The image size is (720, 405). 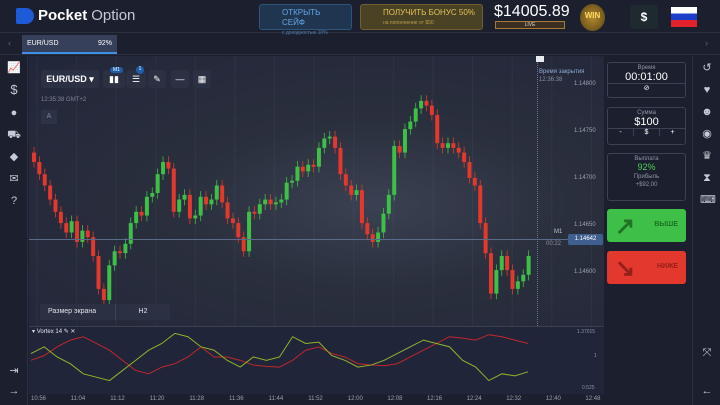 I want to click on help-icon: ?, so click(x=14, y=201).